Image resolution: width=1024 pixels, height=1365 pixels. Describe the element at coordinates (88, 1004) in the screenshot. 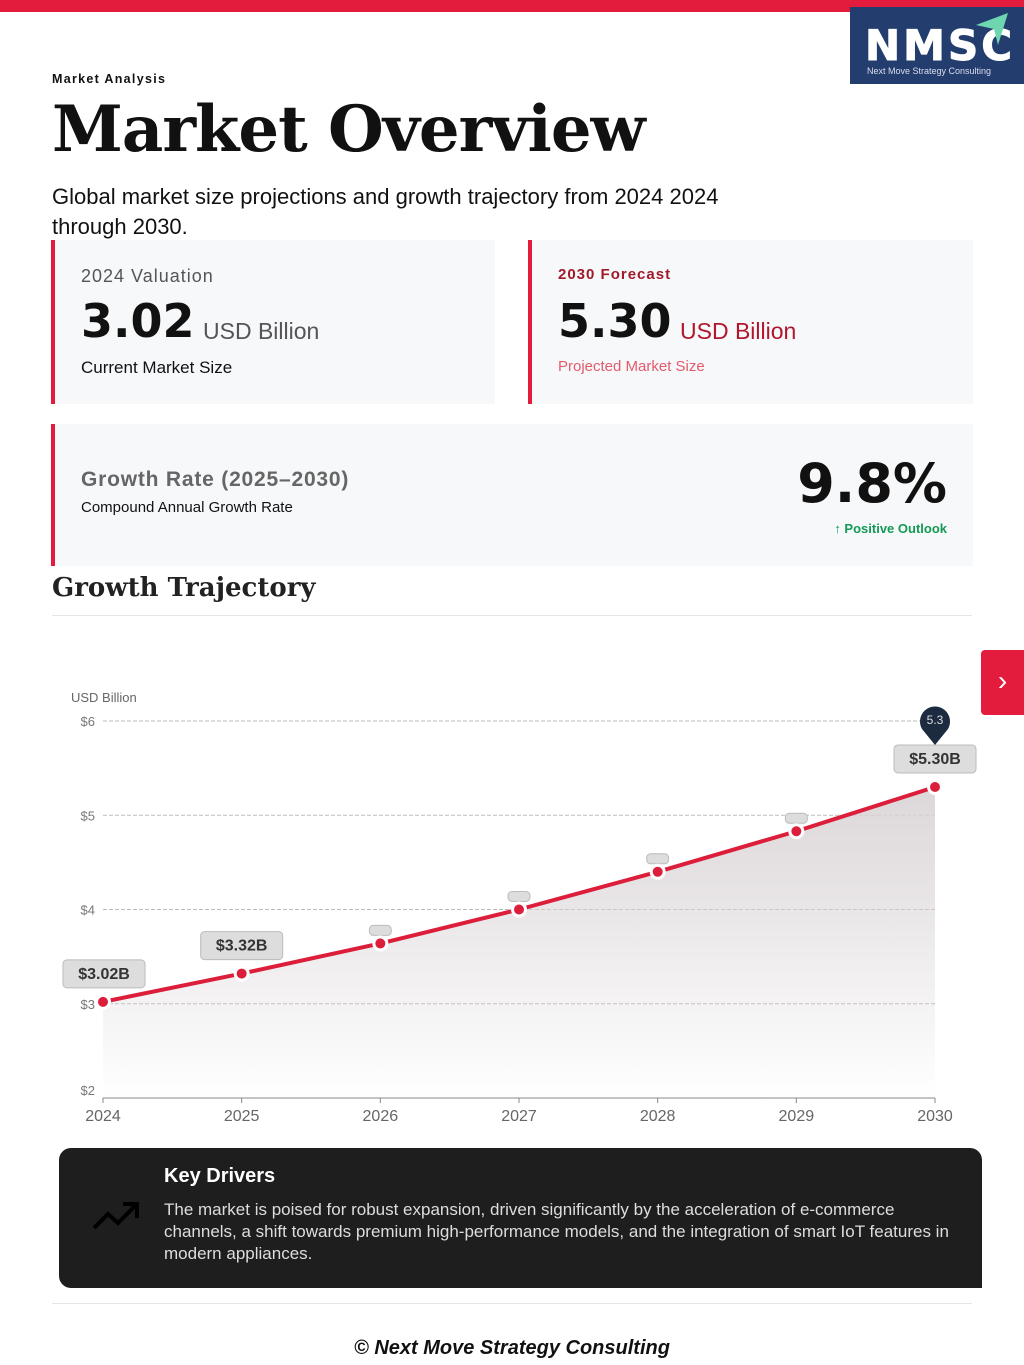

I see `y-tick-label: $3` at that location.